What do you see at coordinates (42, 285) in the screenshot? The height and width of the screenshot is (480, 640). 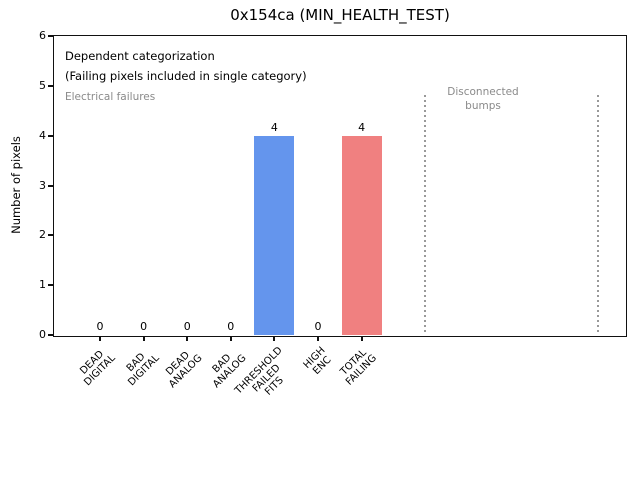 I see `y-tick-label: 1` at bounding box center [42, 285].